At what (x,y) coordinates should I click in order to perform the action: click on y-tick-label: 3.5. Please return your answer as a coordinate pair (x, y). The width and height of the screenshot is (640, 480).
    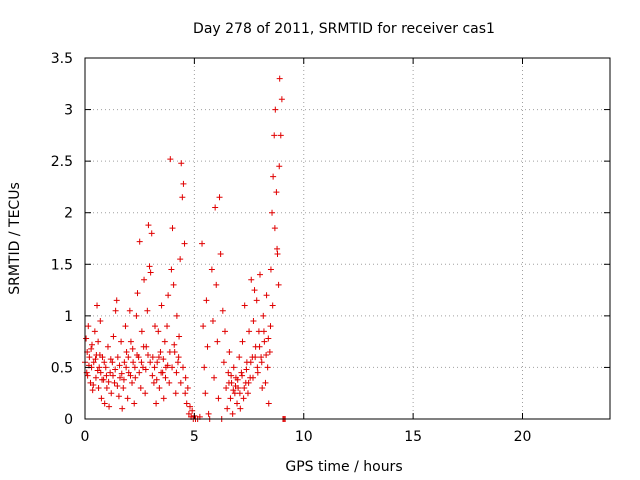
    Looking at the image, I should click on (62, 59).